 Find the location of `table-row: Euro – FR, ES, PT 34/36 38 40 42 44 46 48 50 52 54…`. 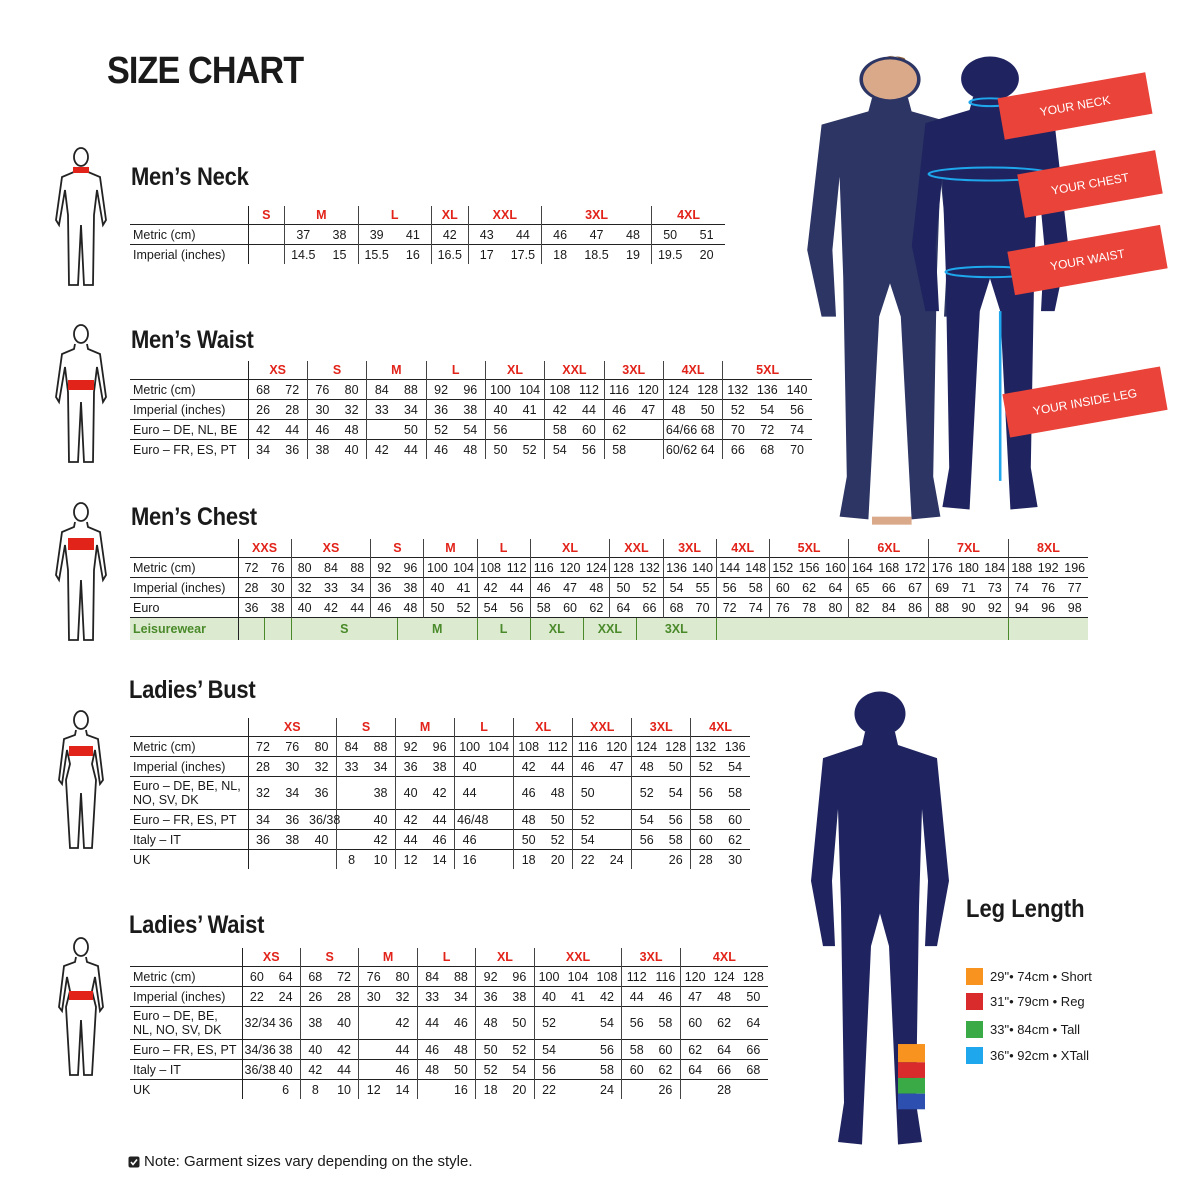

table-row: Euro – FR, ES, PT 34/36 38 40 42 44 46 48 50 52 54… is located at coordinates (449, 1049).